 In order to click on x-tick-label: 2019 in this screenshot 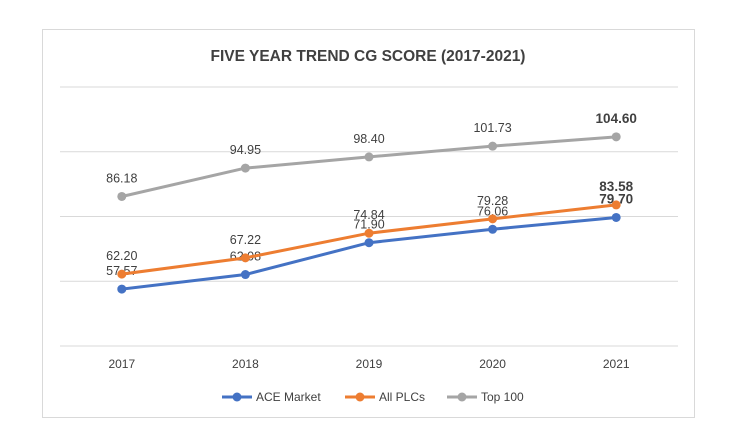, I will do `click(369, 364)`.